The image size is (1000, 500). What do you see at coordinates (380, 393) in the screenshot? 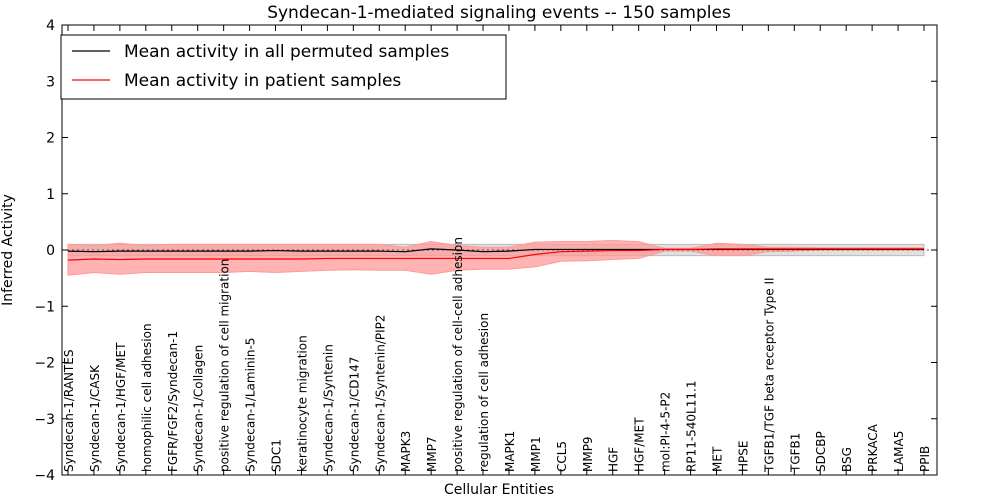
I see `category-label: Syndecan-1/Syntenin/PIP2` at bounding box center [380, 393].